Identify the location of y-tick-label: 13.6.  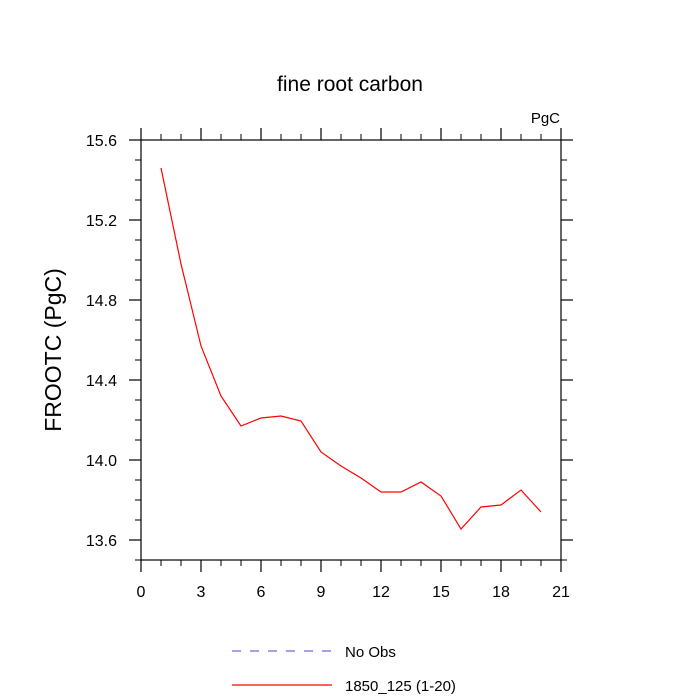
(101, 541).